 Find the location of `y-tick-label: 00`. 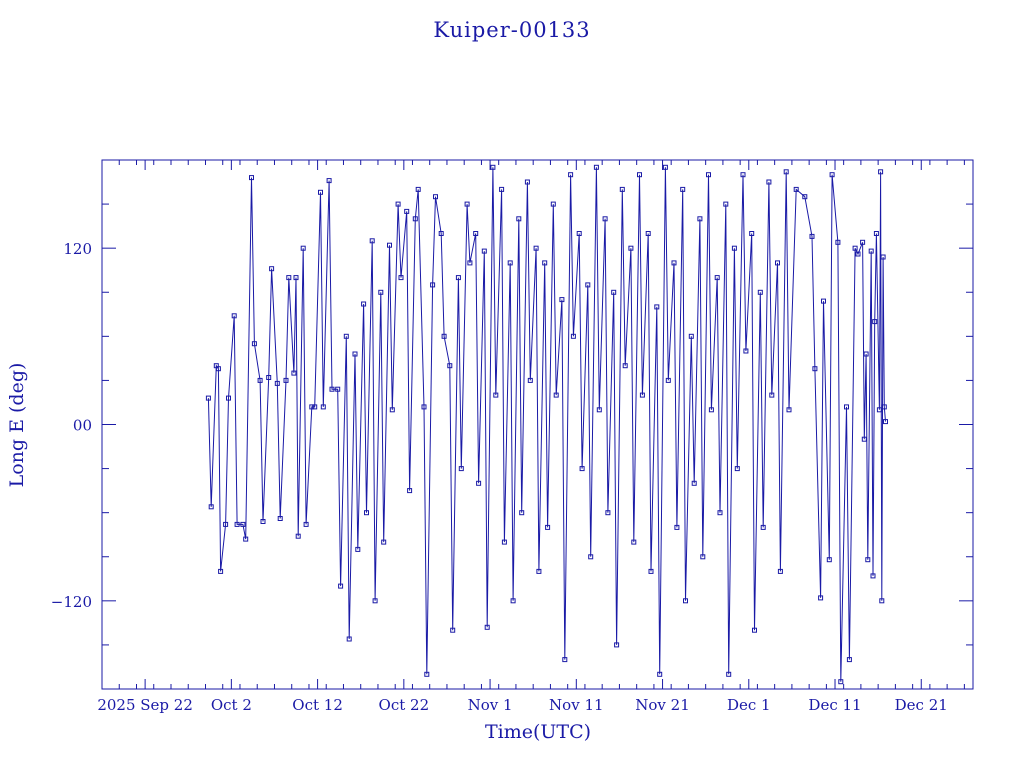

y-tick-label: 00 is located at coordinates (82, 426).